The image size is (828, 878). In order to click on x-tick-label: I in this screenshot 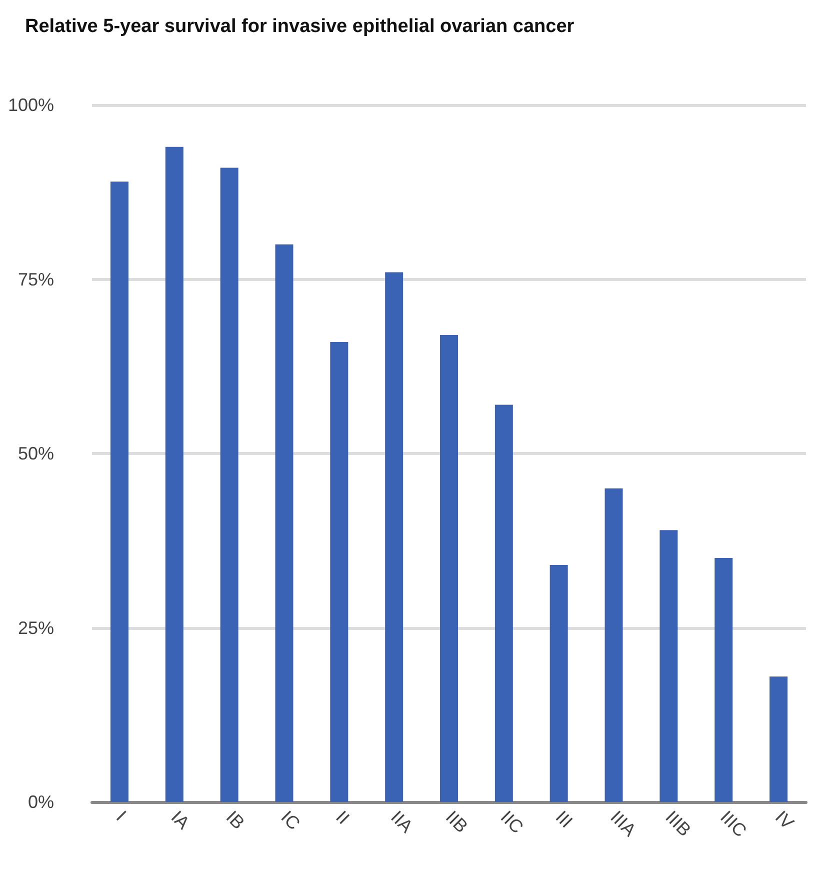, I will do `click(121, 815)`.